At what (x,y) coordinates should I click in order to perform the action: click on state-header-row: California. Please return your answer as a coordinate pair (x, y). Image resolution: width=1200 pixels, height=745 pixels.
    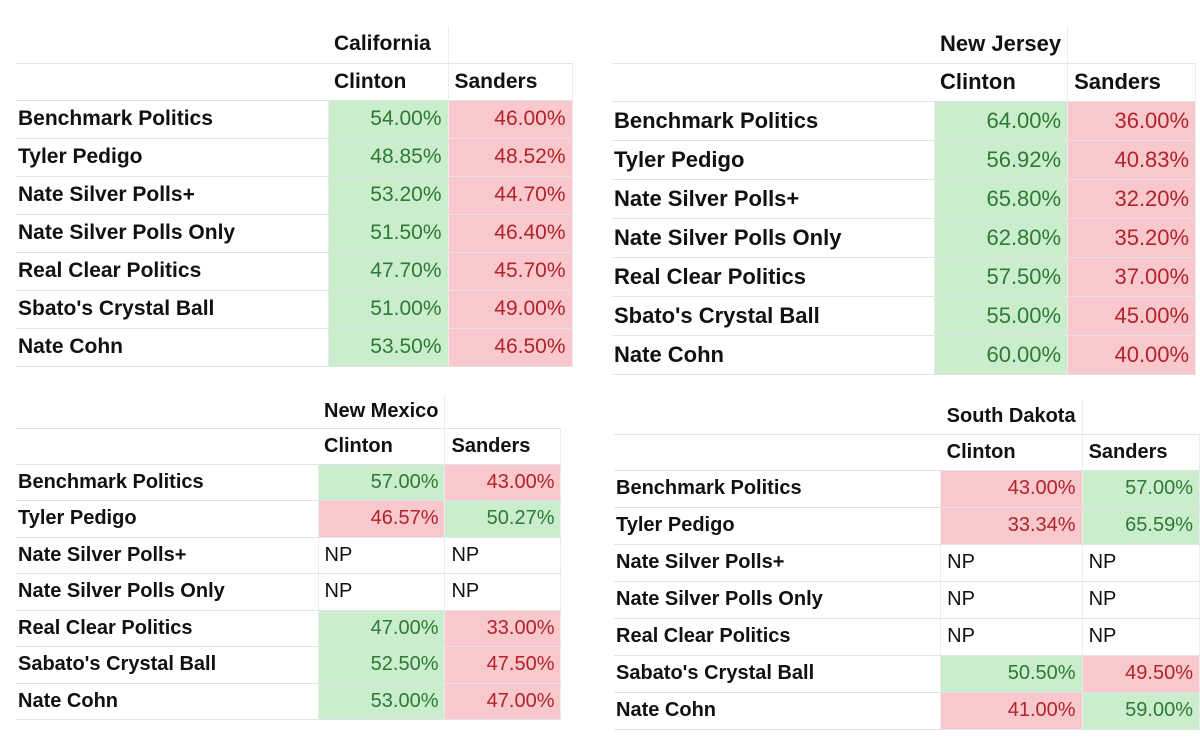
    Looking at the image, I should click on (294, 45).